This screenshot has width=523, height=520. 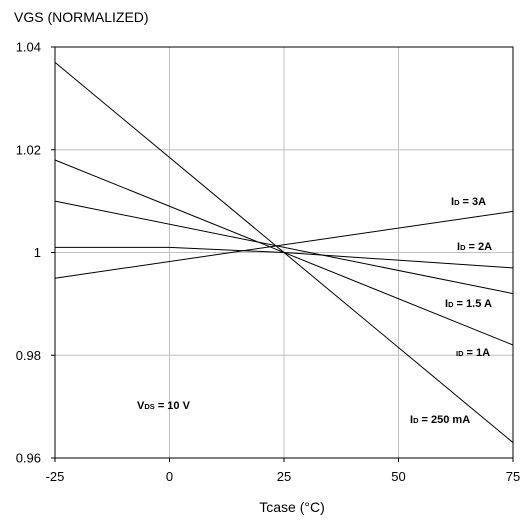 What do you see at coordinates (28, 458) in the screenshot?
I see `y-tick-label: 0.96` at bounding box center [28, 458].